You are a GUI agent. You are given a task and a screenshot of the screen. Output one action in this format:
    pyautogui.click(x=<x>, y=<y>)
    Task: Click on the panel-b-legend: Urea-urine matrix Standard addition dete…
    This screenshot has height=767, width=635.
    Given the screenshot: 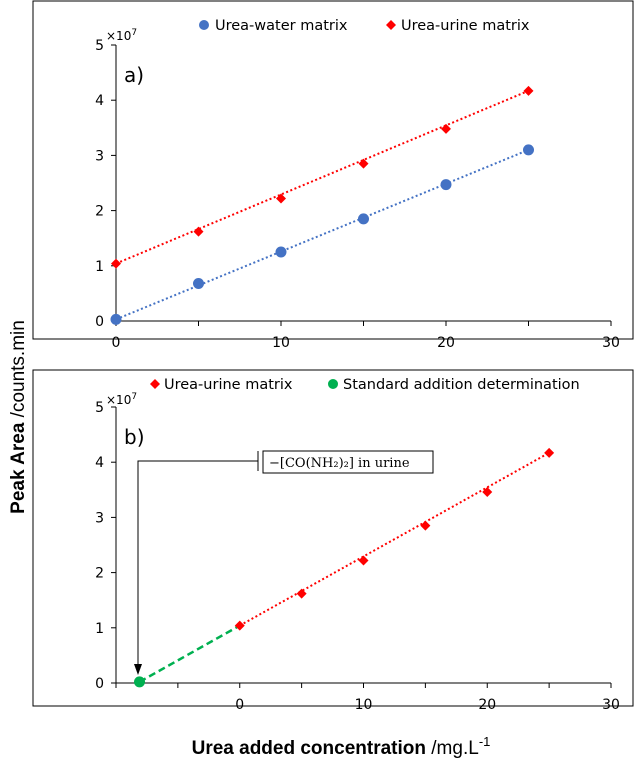 What is the action you would take?
    pyautogui.click(x=365, y=385)
    